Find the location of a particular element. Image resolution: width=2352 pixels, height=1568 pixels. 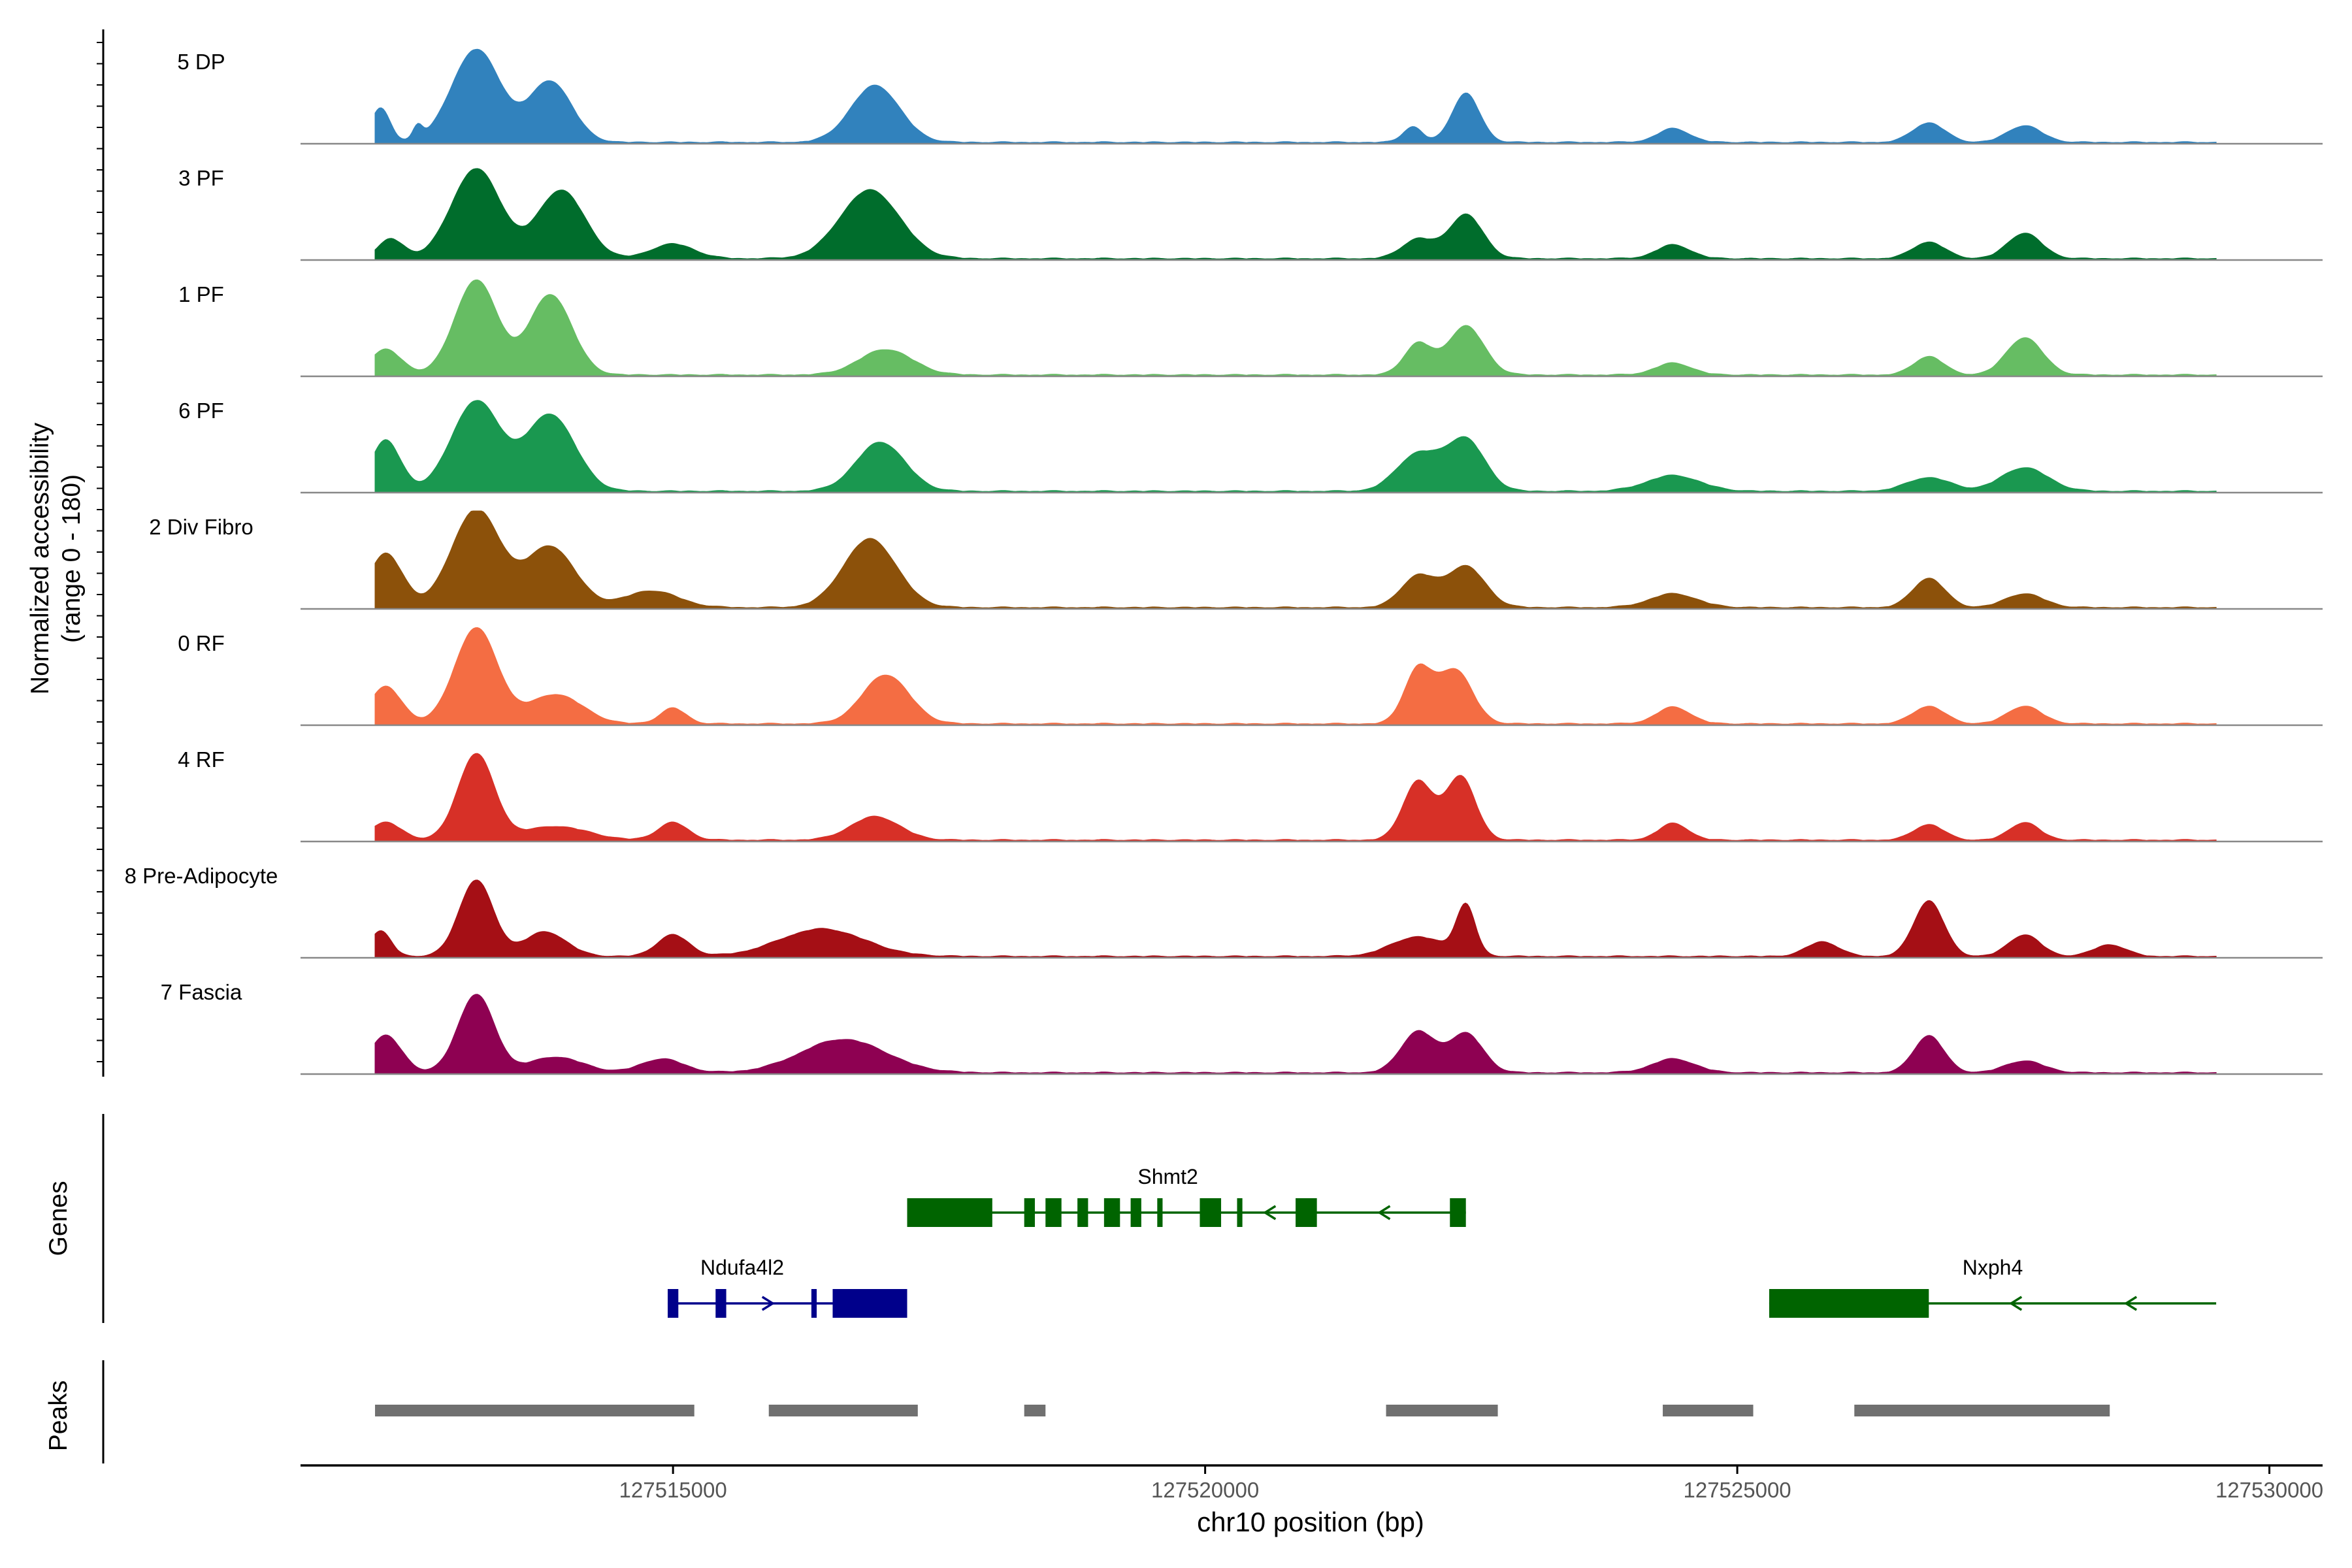

x-axis-label: chr10 position (bp) is located at coordinates (1310, 1522).